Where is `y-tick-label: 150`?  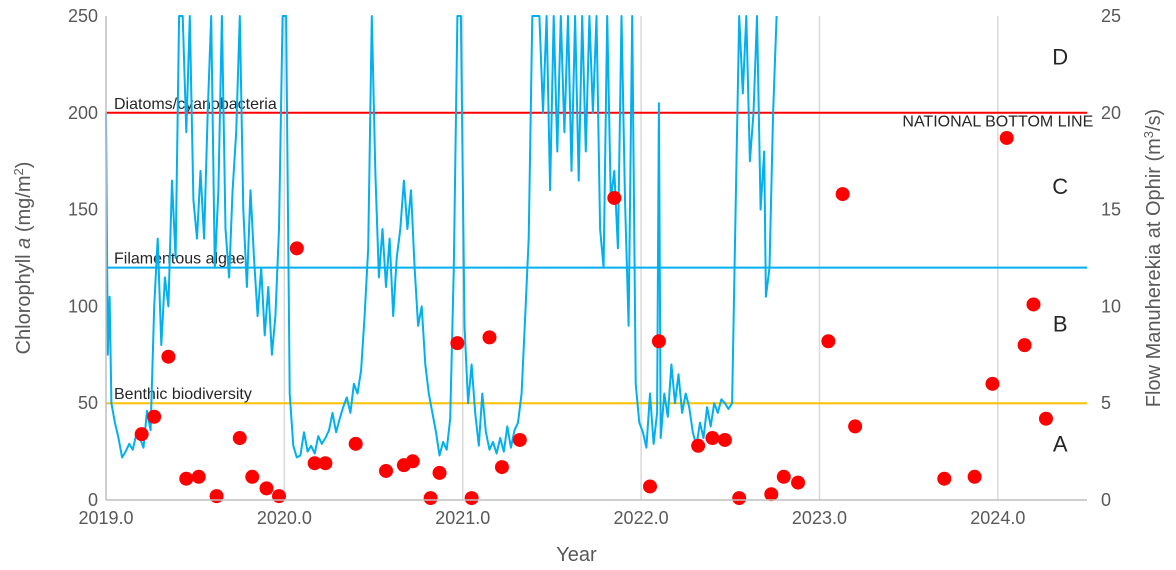 y-tick-label: 150 is located at coordinates (83, 210).